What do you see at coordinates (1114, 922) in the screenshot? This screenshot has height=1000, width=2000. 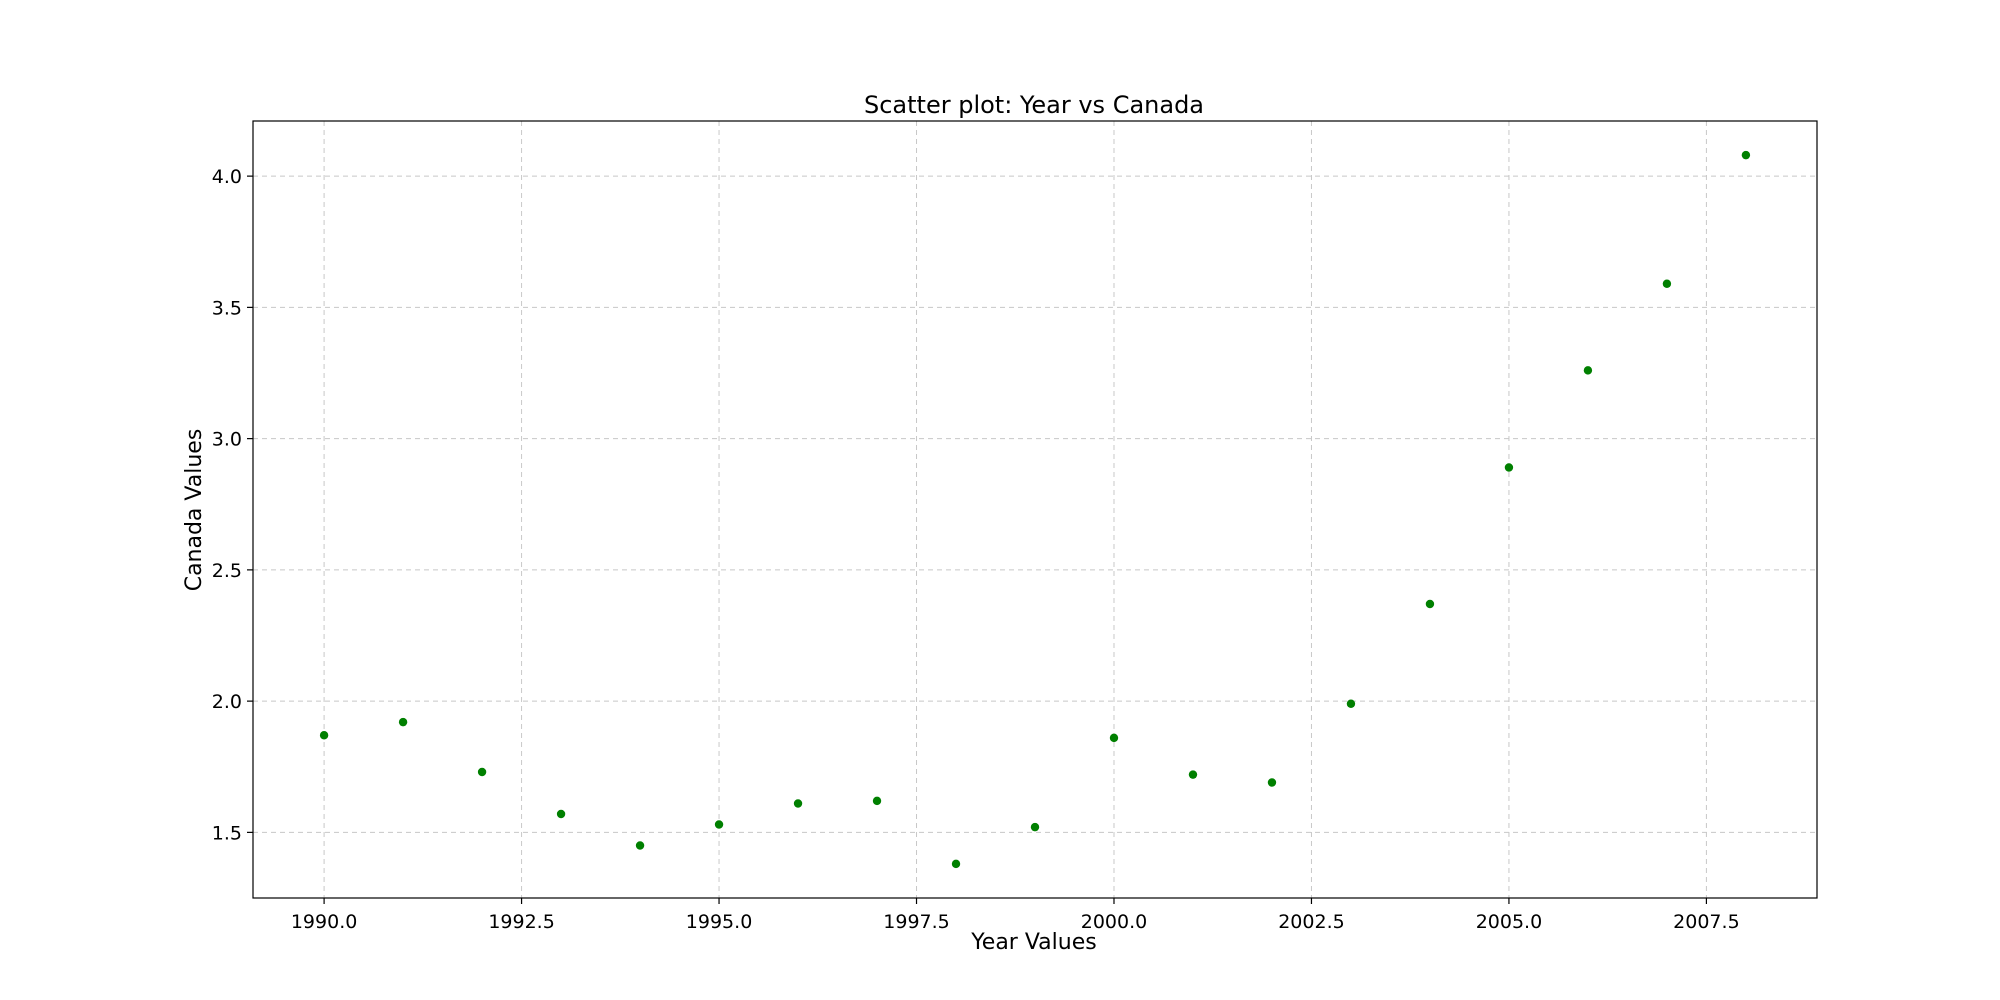 I see `x-tick-label: 2000.0` at bounding box center [1114, 922].